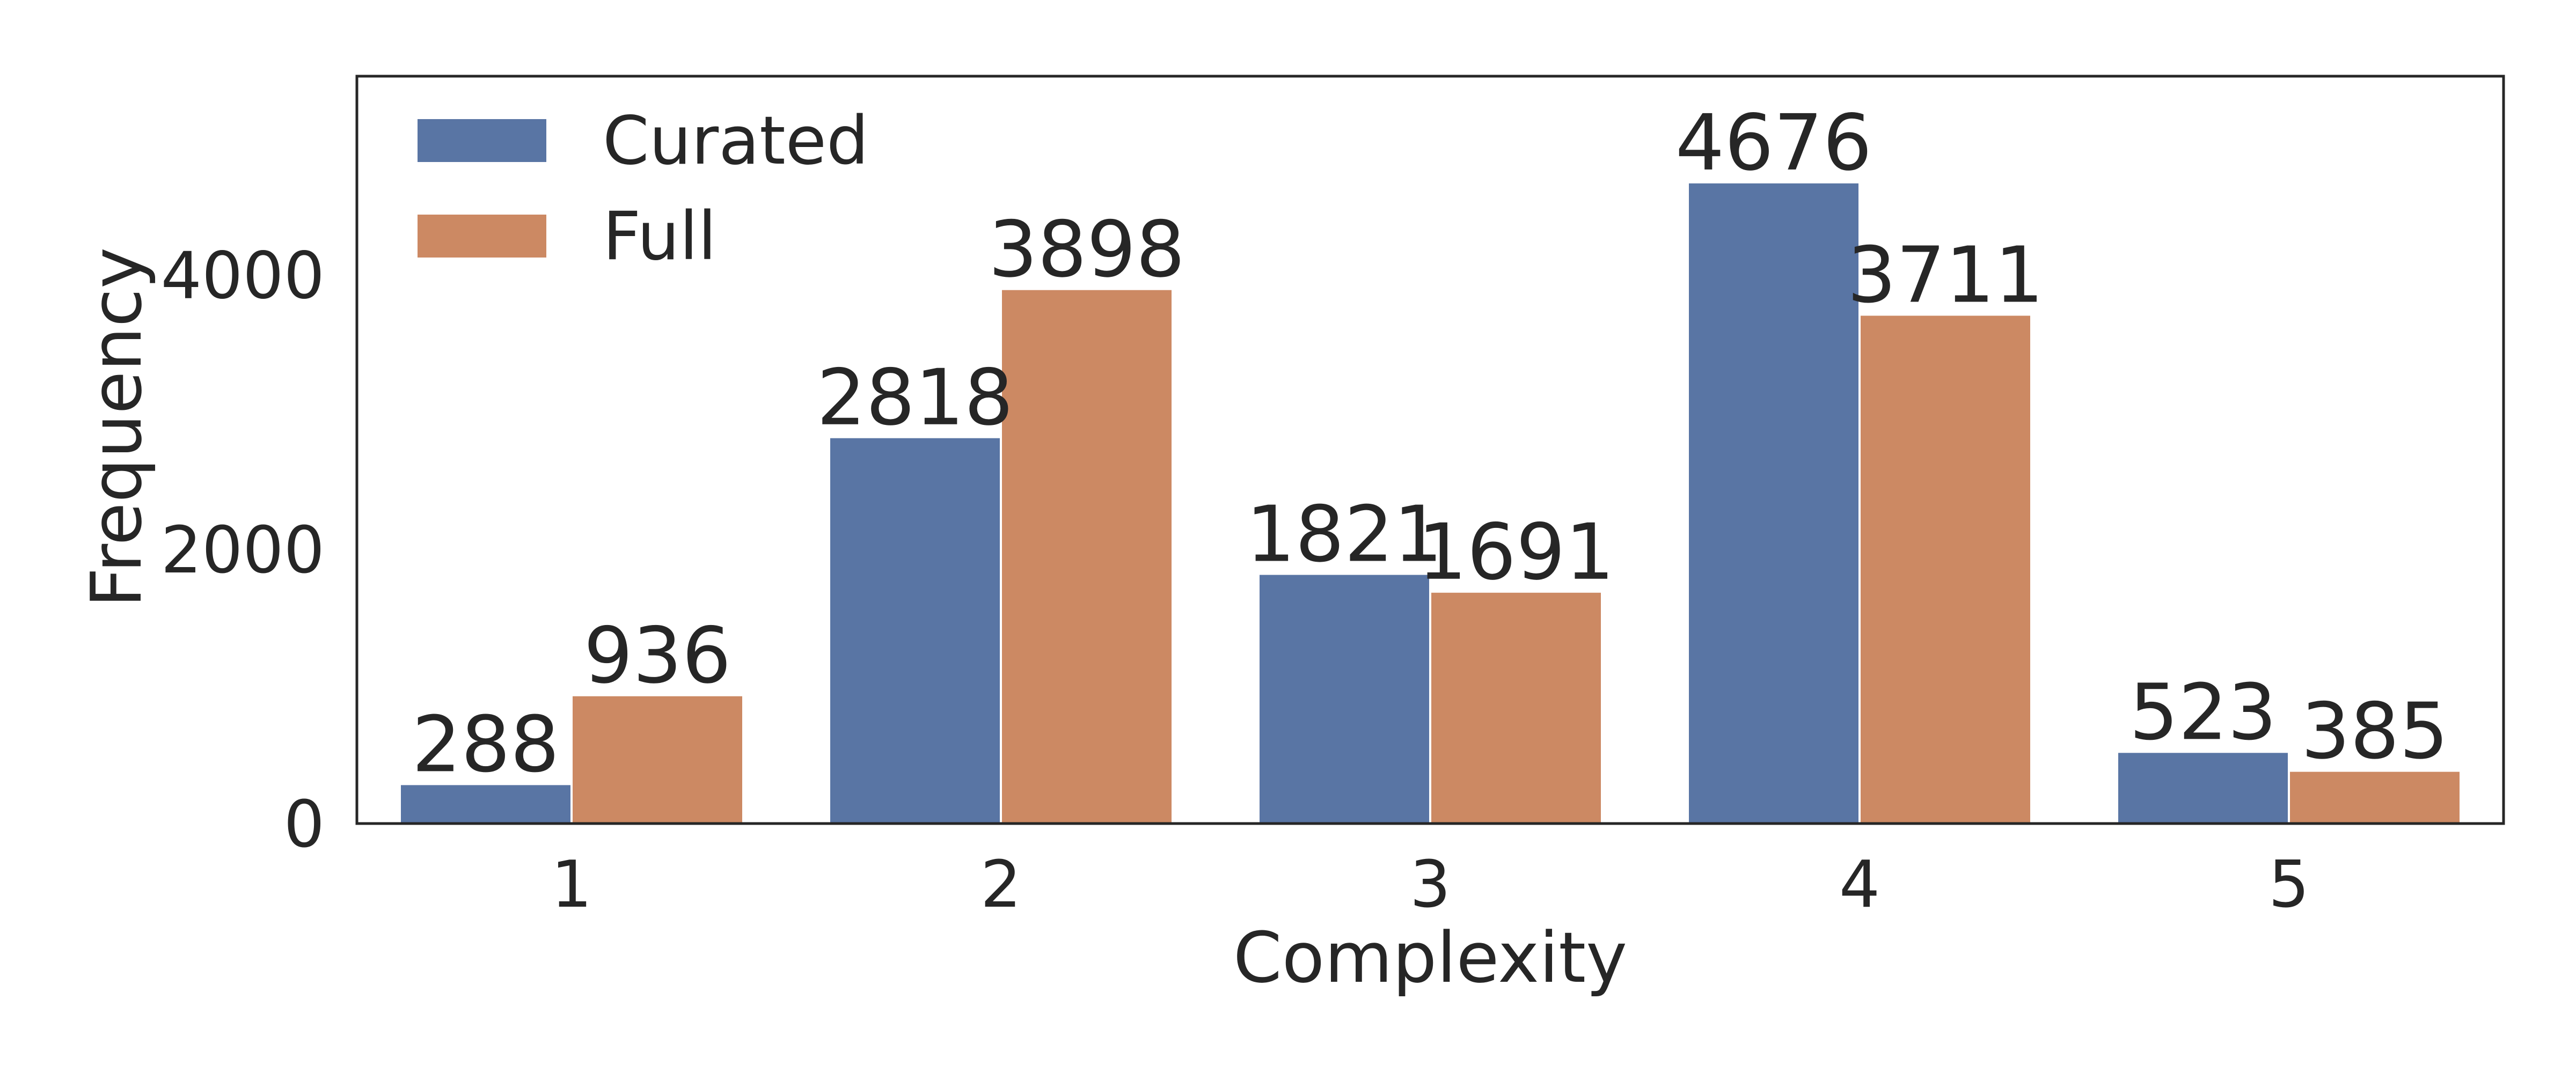 This screenshot has height=1073, width=2576. What do you see at coordinates (657, 656) in the screenshot?
I see `value-label-full-1: 936` at bounding box center [657, 656].